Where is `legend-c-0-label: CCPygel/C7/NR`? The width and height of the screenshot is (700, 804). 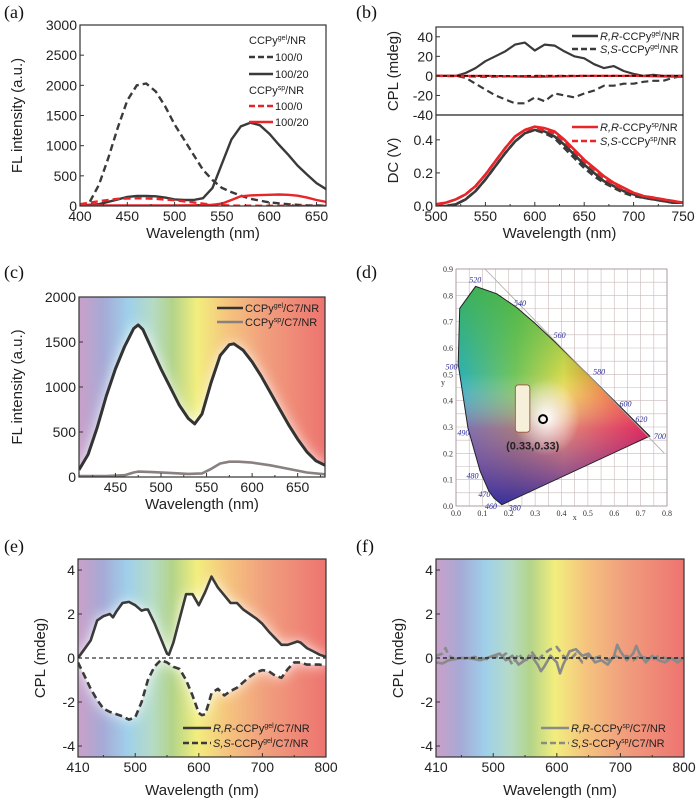
legend-c-0-label: CCPygel/C7/NR is located at coordinates (282, 309).